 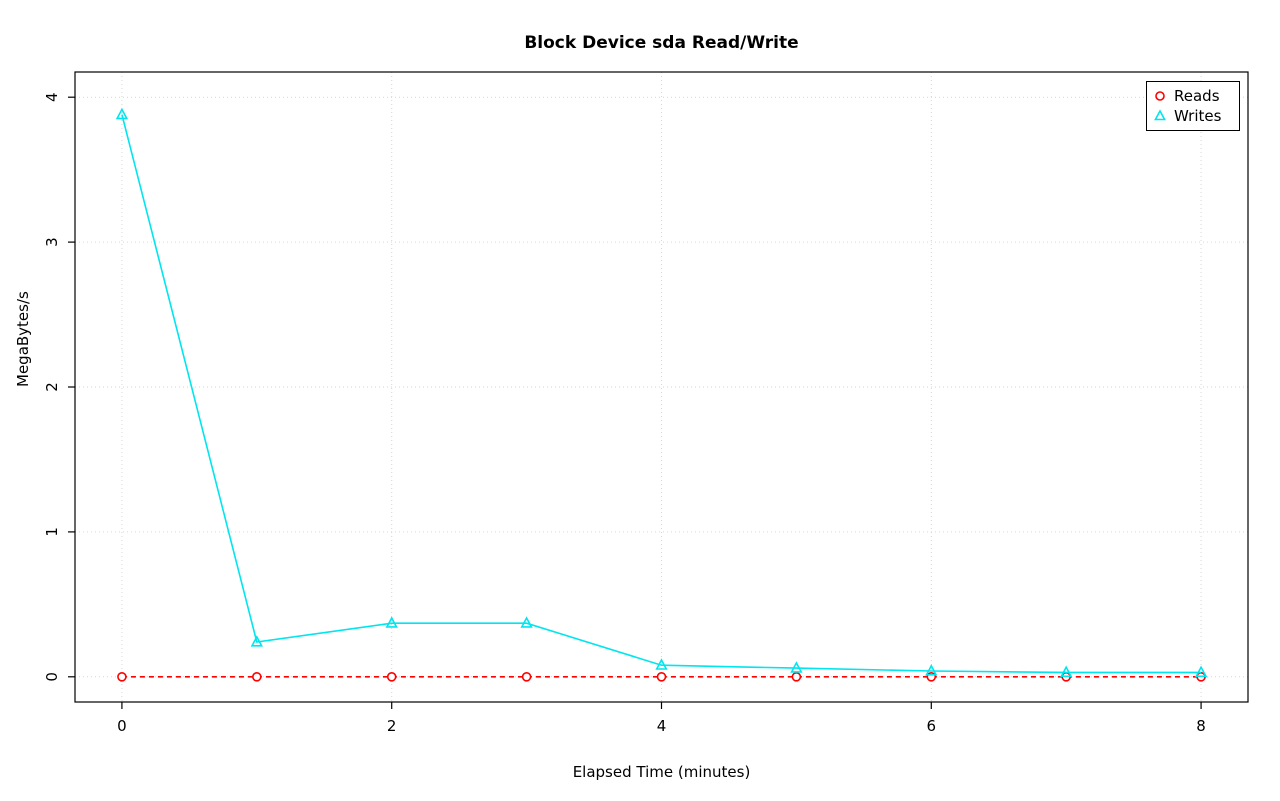 I want to click on reads-circle-icon, so click(x=1160, y=96).